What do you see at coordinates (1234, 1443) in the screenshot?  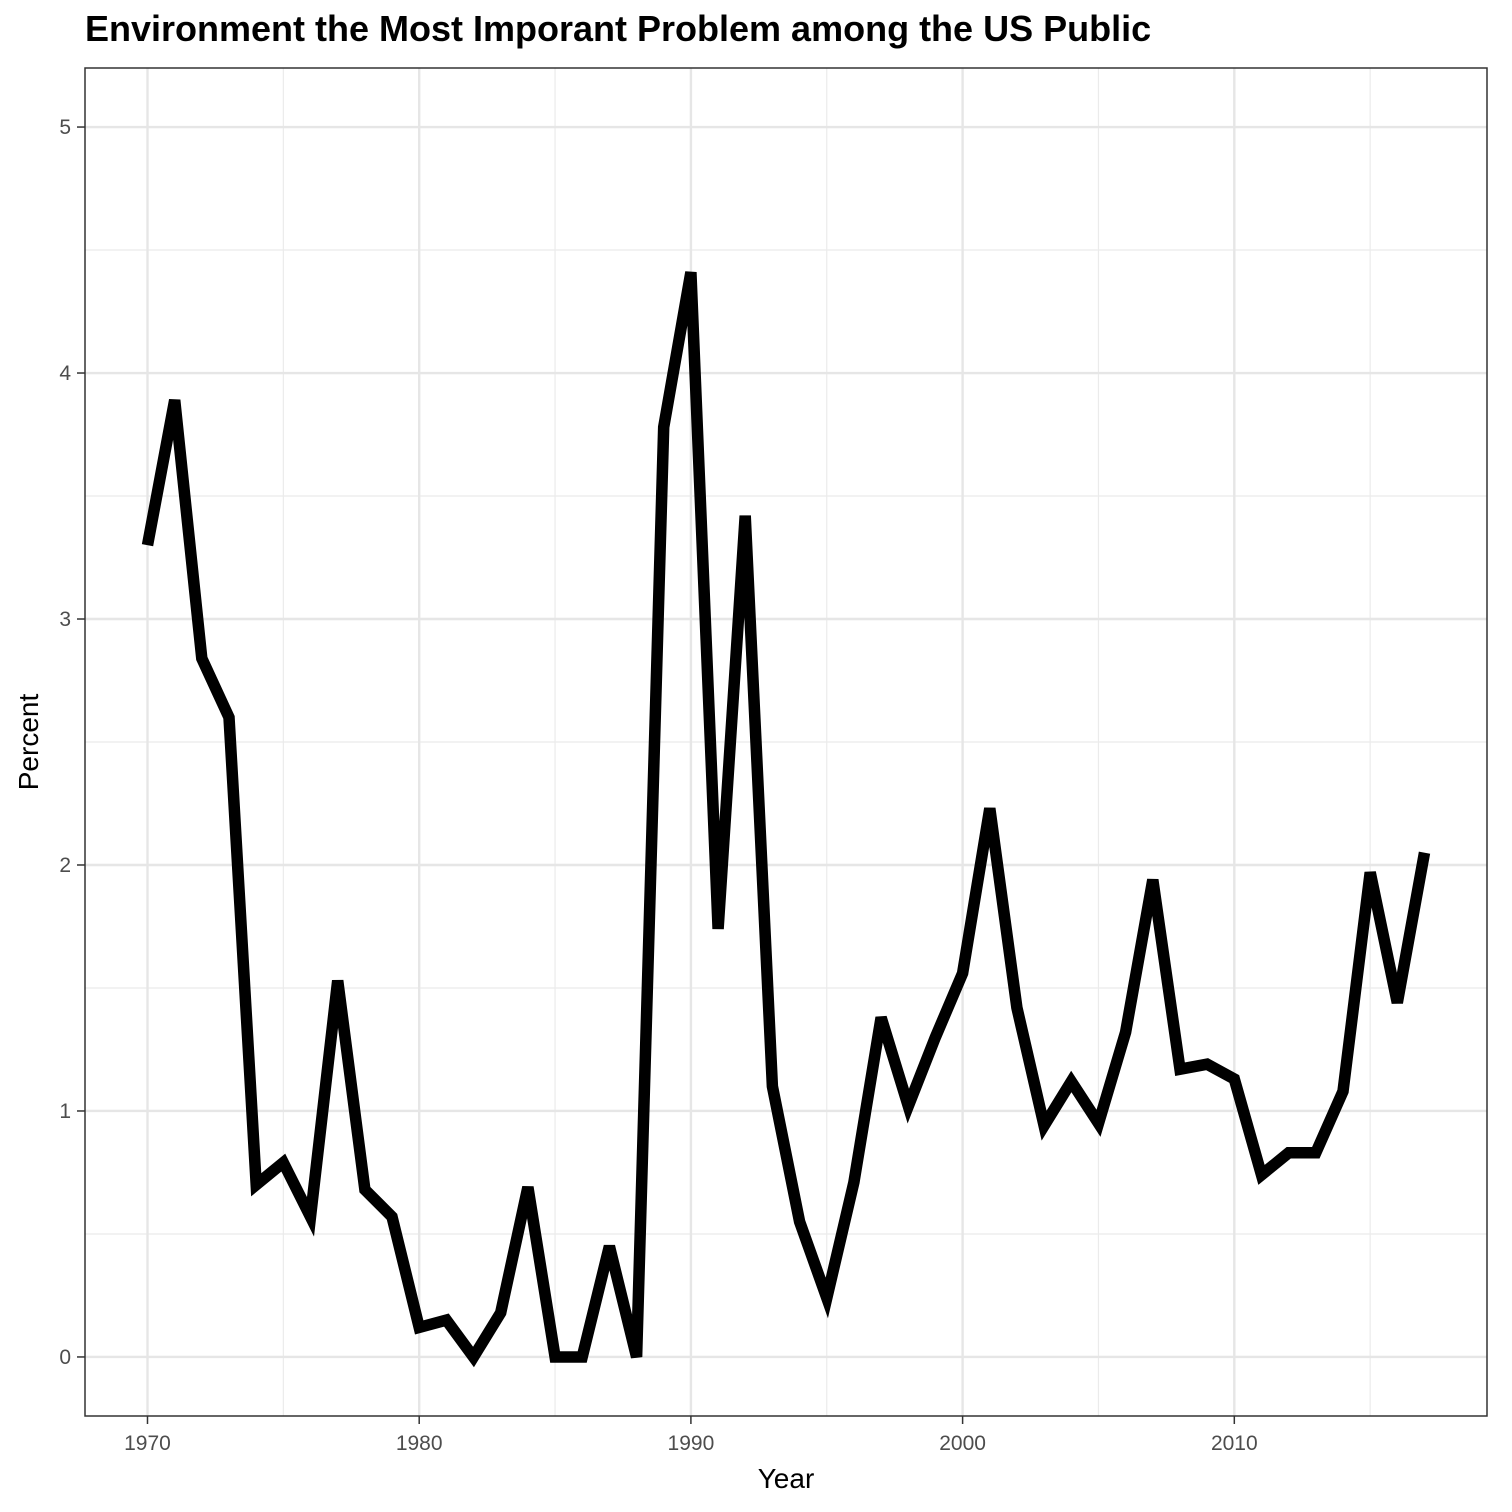 I see `x-tick-label: 2010` at bounding box center [1234, 1443].